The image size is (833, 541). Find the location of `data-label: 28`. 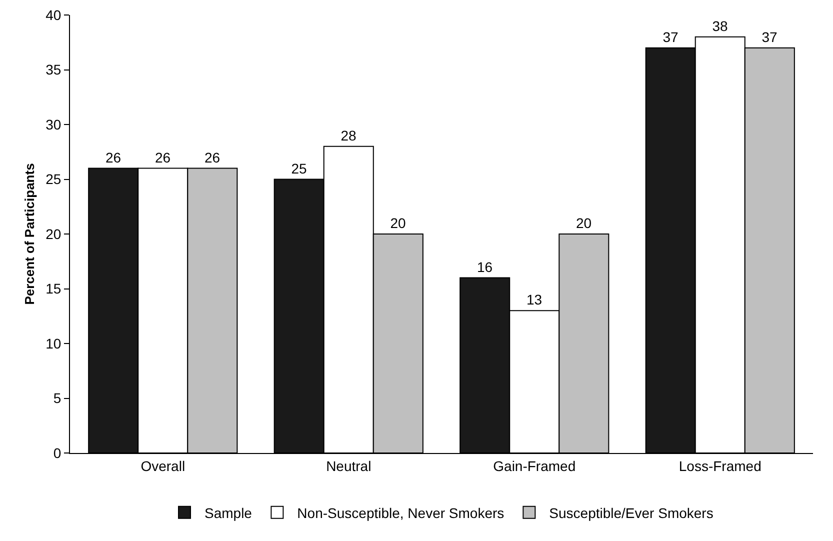

data-label: 28 is located at coordinates (348, 135).